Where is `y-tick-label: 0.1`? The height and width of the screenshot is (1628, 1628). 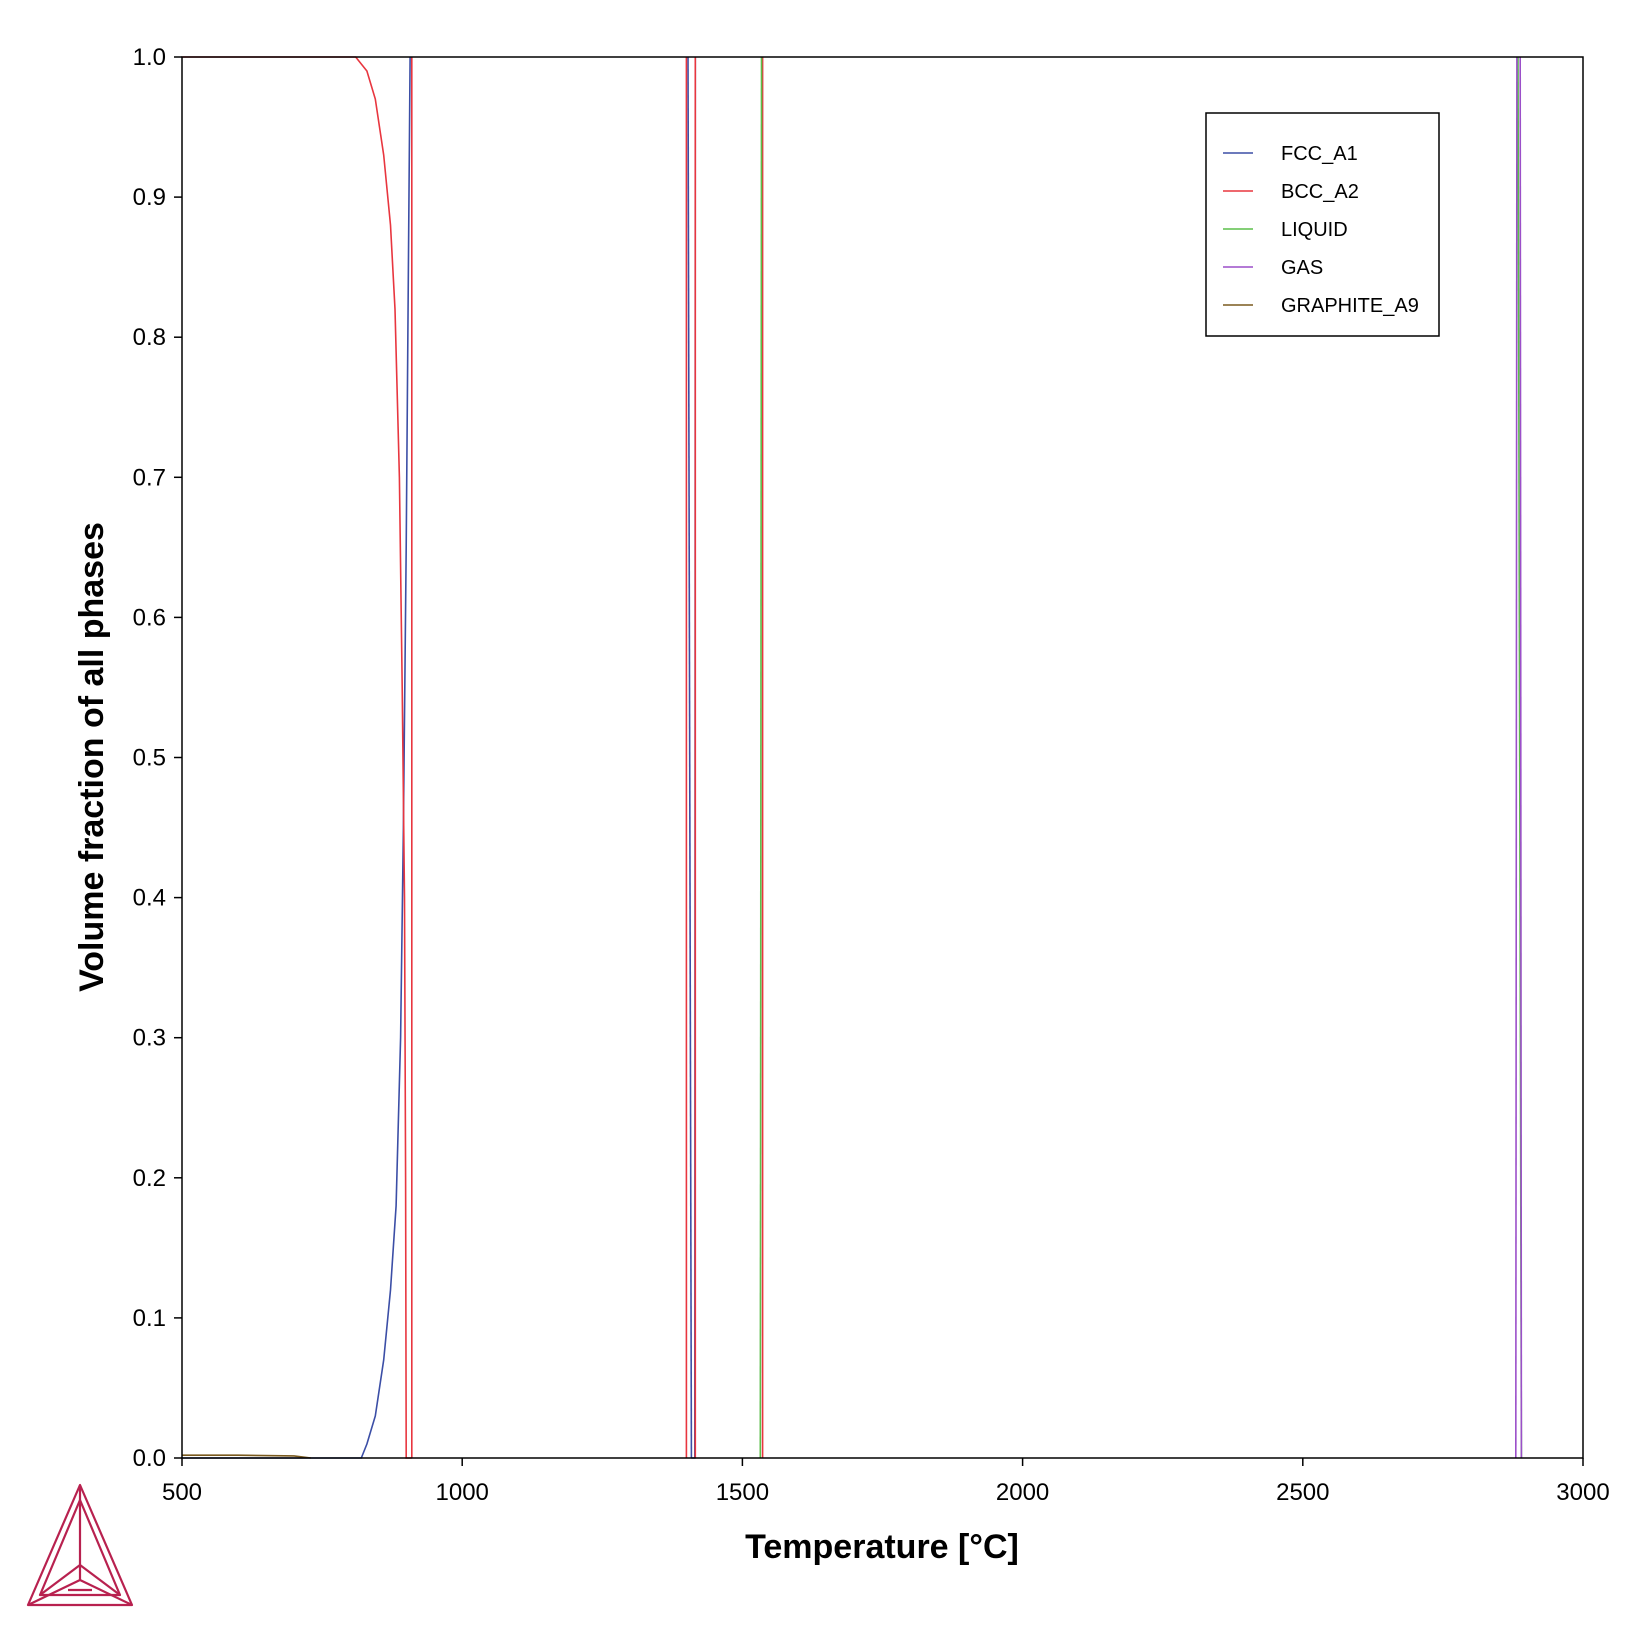 y-tick-label: 0.1 is located at coordinates (149, 1318).